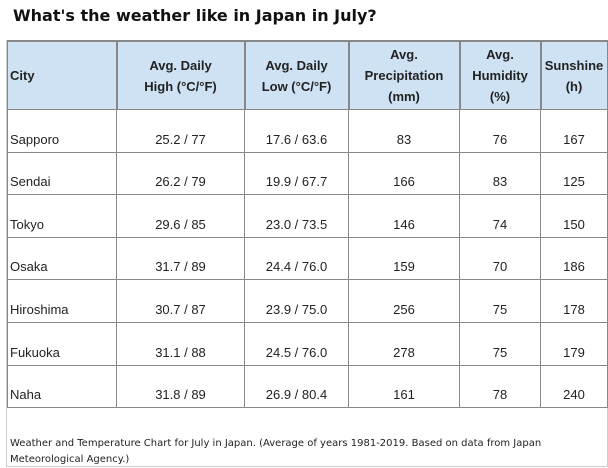  I want to click on cell-city: Sendai, so click(62, 173).